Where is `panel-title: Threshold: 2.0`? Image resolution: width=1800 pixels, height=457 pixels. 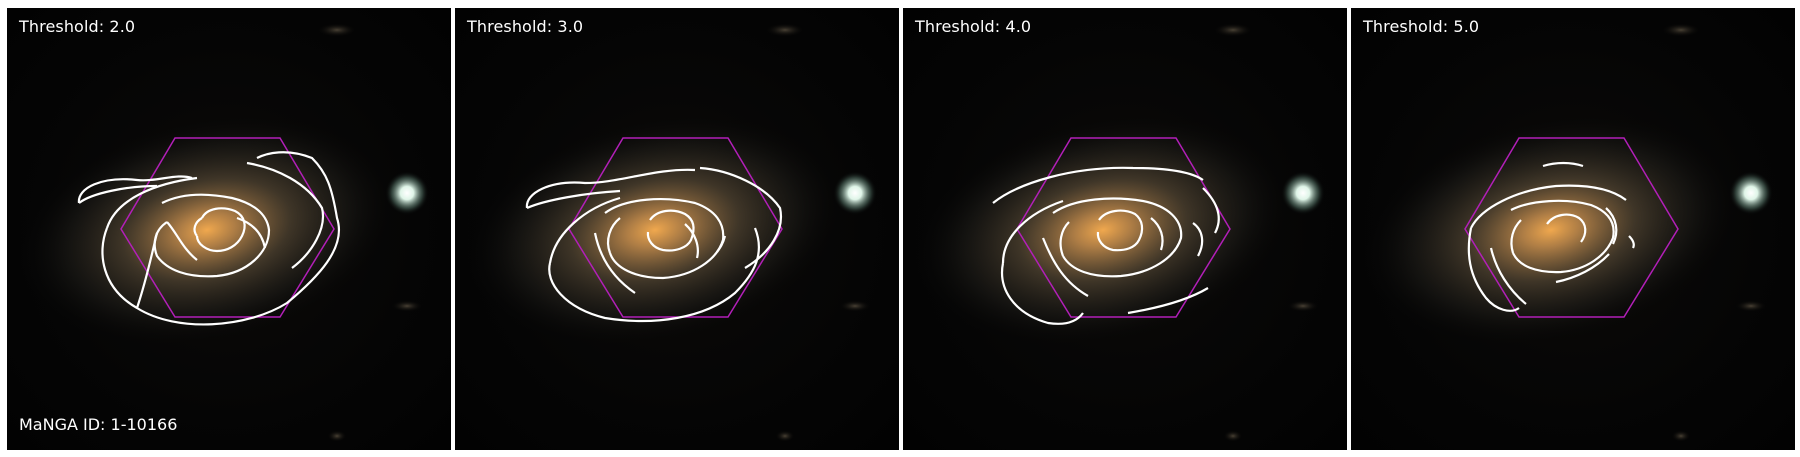 panel-title: Threshold: 2.0 is located at coordinates (77, 26).